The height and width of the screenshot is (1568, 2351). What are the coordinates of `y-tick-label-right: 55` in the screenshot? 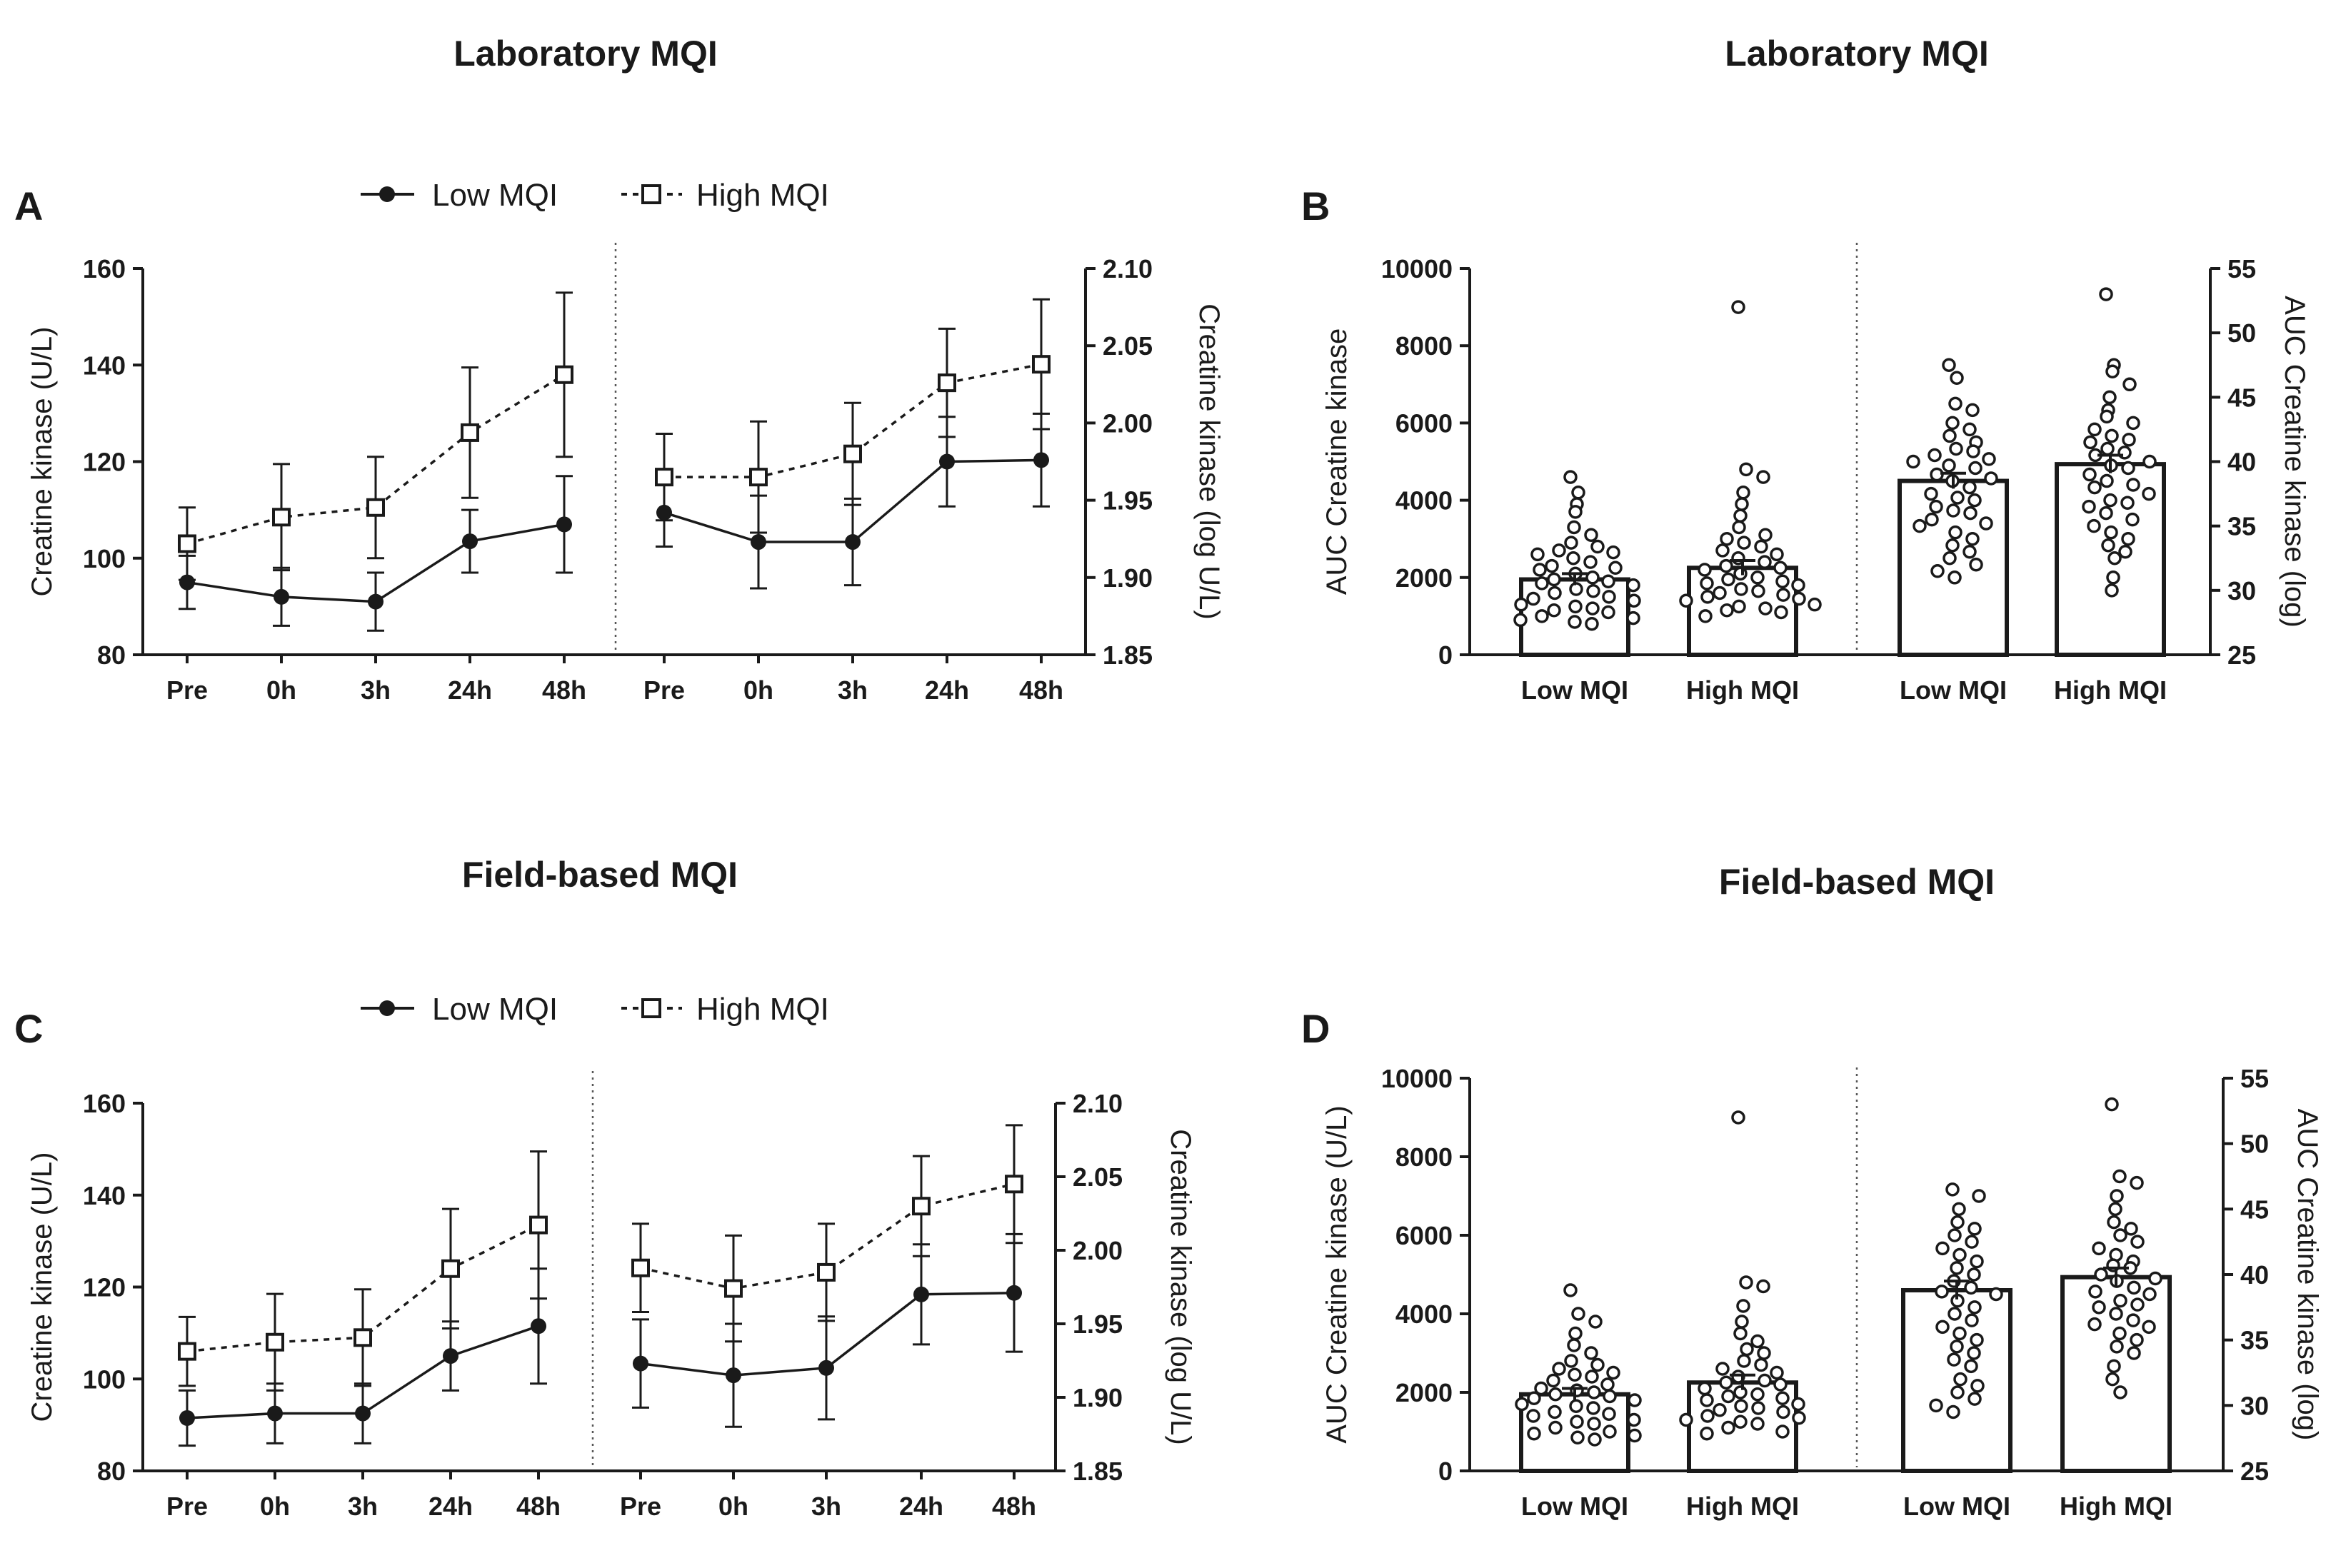 It's located at (2254, 1078).